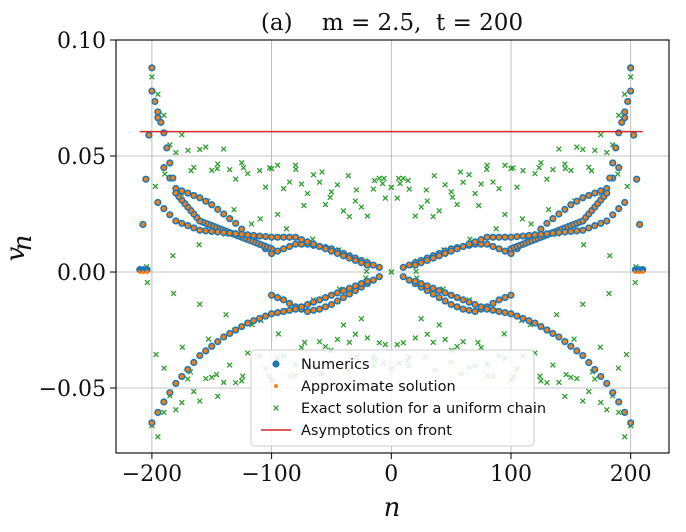 The width and height of the screenshot is (686, 532). I want to click on legend-box, so click(392, 398).